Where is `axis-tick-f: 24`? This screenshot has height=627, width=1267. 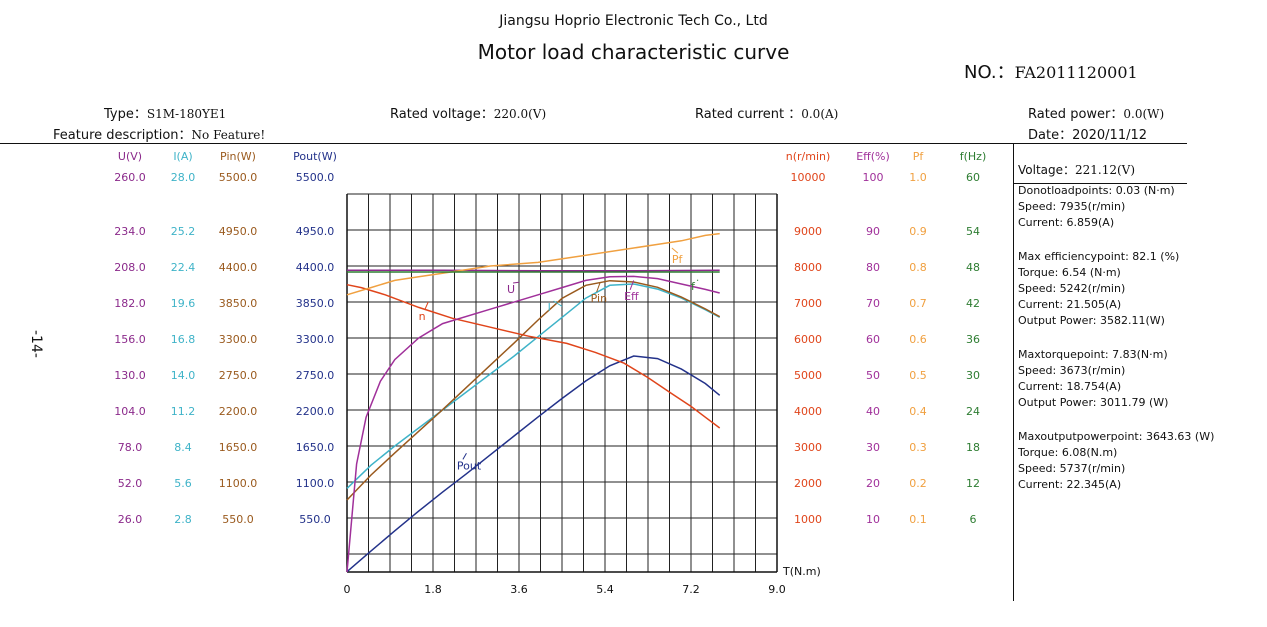
axis-tick-f: 24 is located at coordinates (973, 411).